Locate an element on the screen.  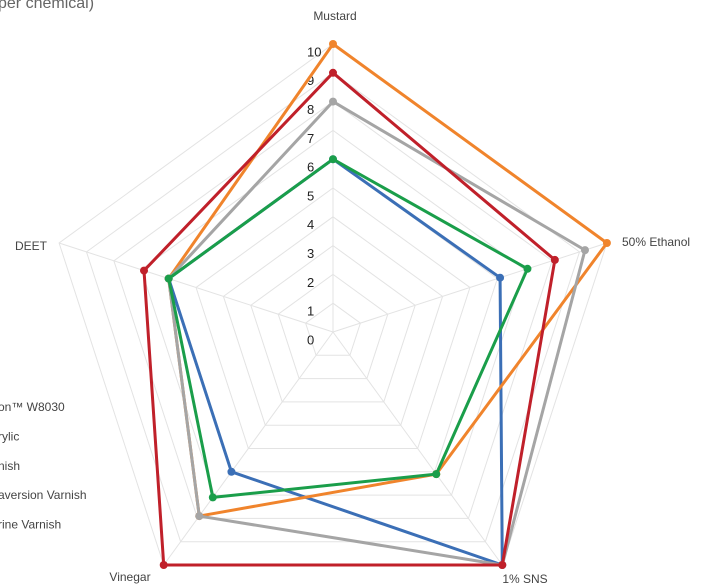
axis-label: 1% SNS is located at coordinates (524, 579).